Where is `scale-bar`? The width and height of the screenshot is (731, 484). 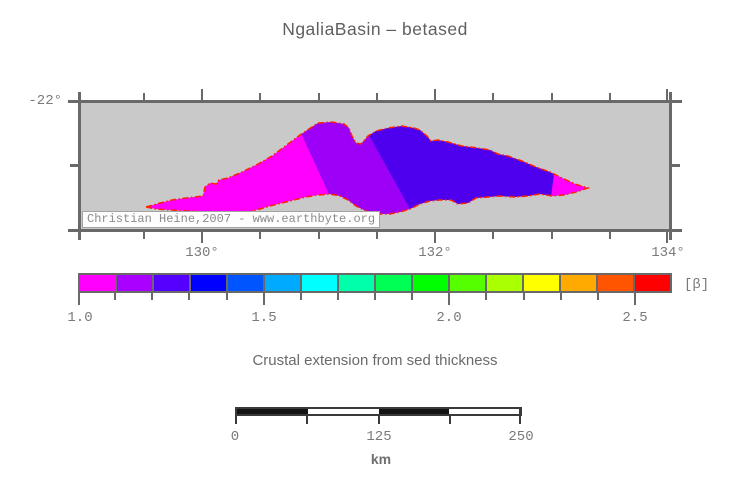
scale-bar is located at coordinates (378, 411).